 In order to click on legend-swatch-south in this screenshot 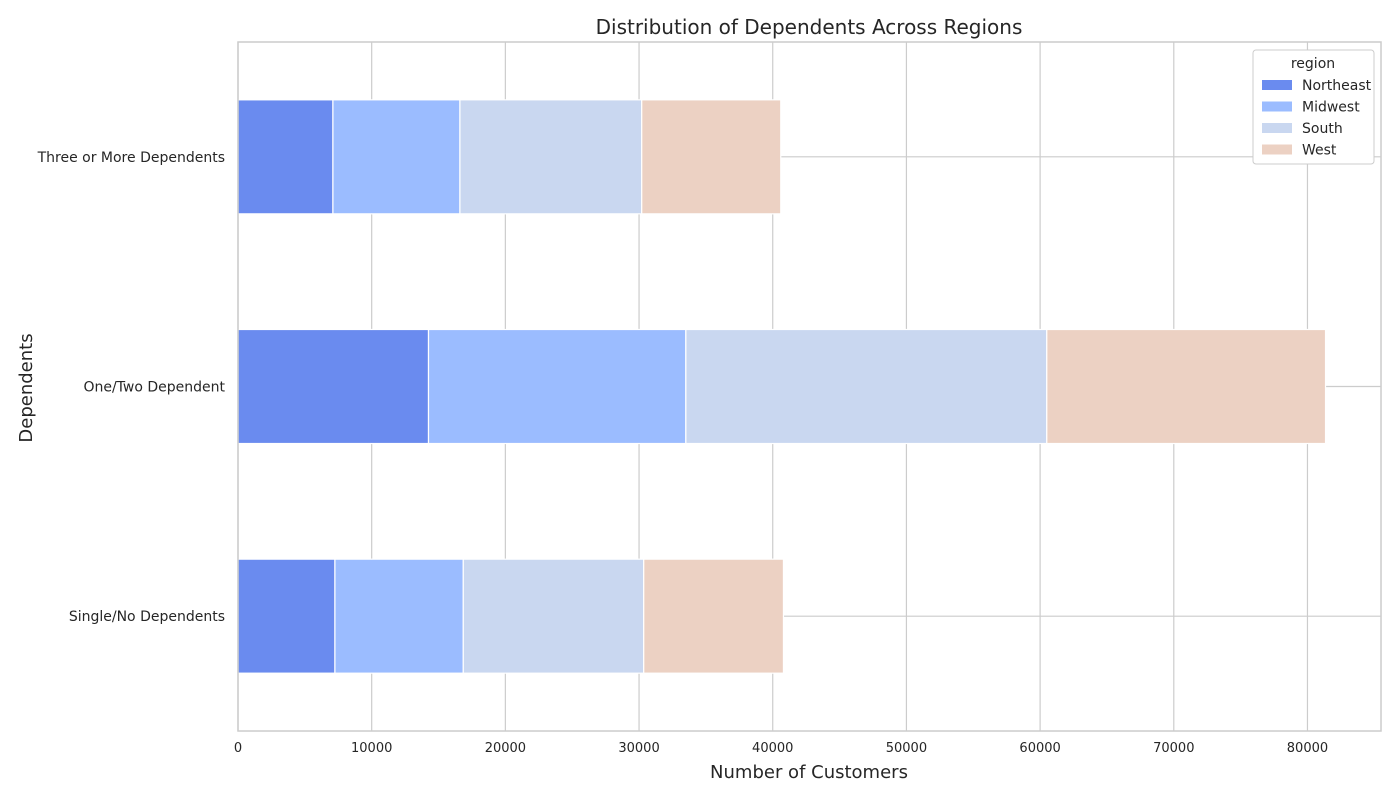, I will do `click(1277, 128)`.